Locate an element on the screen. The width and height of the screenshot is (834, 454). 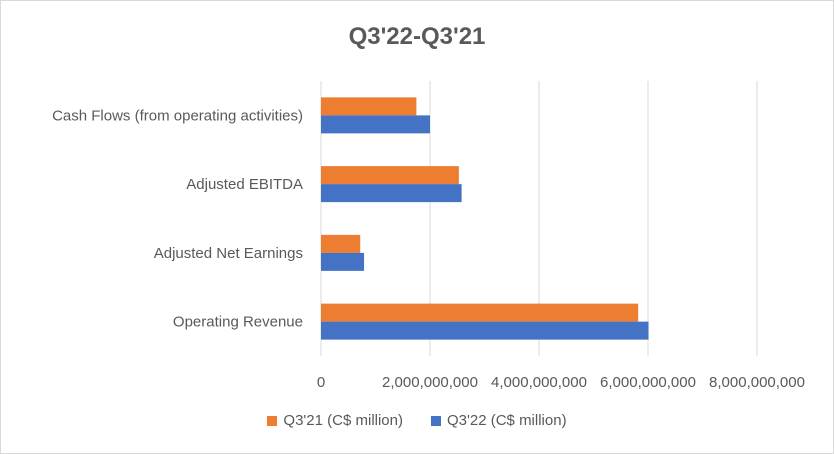
legend: Q3'21 (C$ million) Q3'22 (C$ million) is located at coordinates (417, 420).